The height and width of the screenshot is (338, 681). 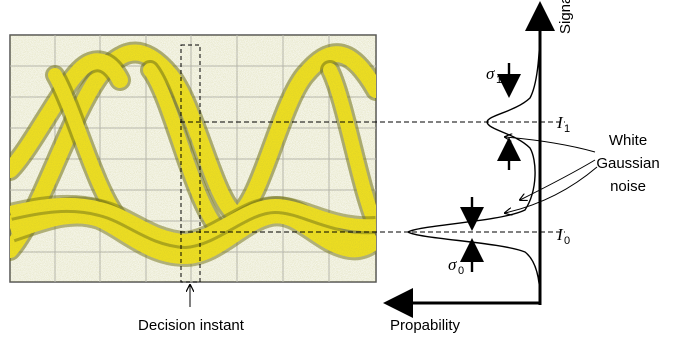 I want to click on level-one-label: I 1, so click(x=563, y=124).